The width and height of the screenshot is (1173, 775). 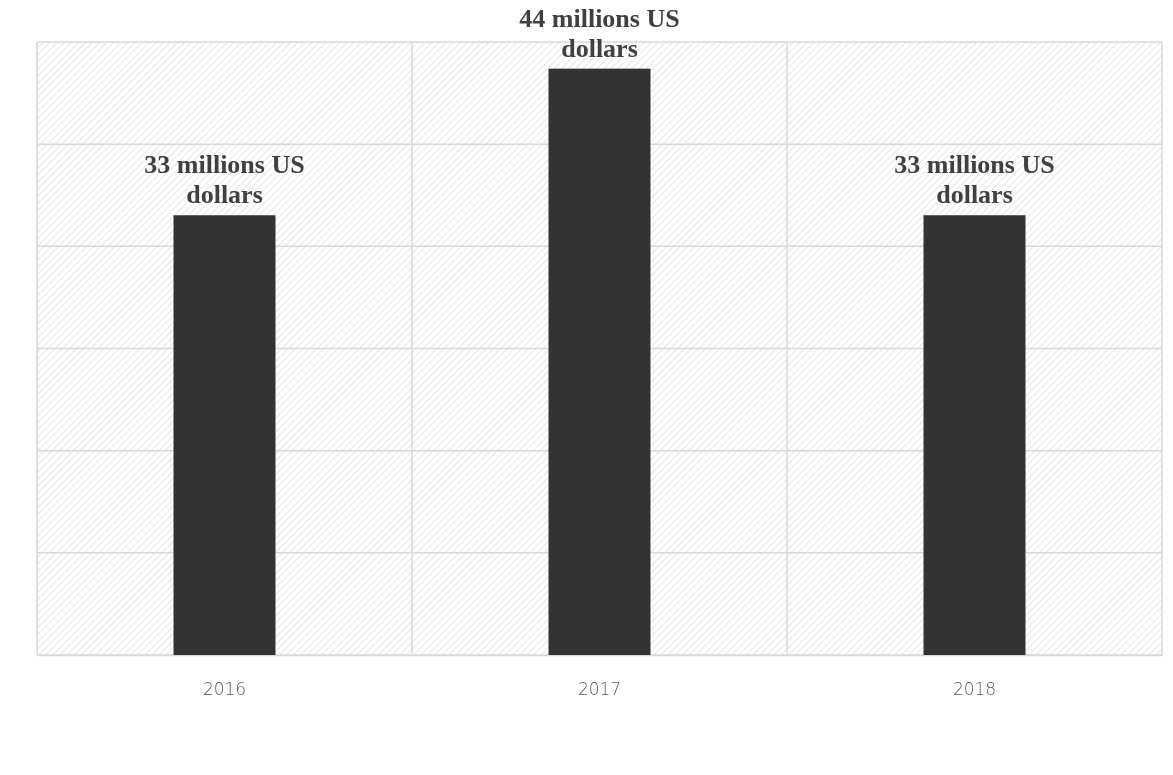 What do you see at coordinates (599, 33) in the screenshot?
I see `data-label: 44 millions US dollars` at bounding box center [599, 33].